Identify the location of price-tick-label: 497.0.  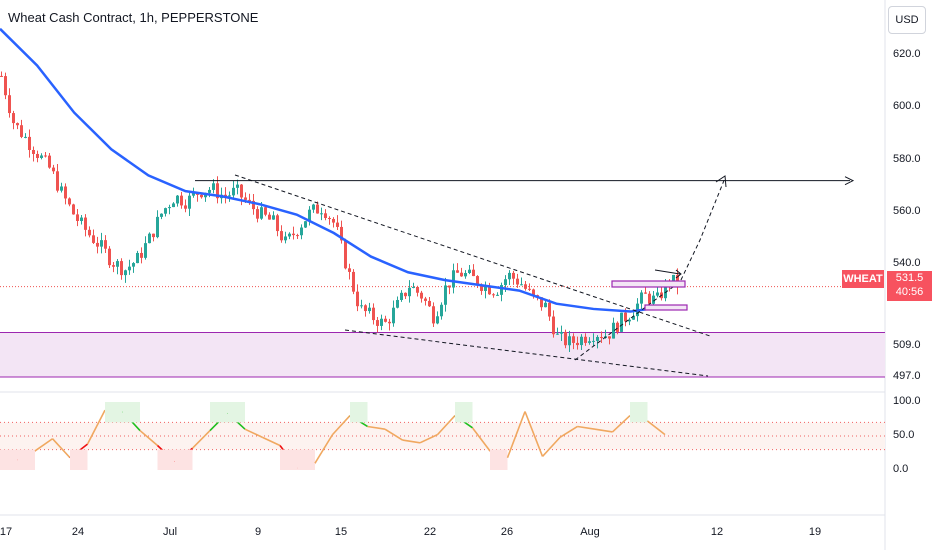
(907, 376).